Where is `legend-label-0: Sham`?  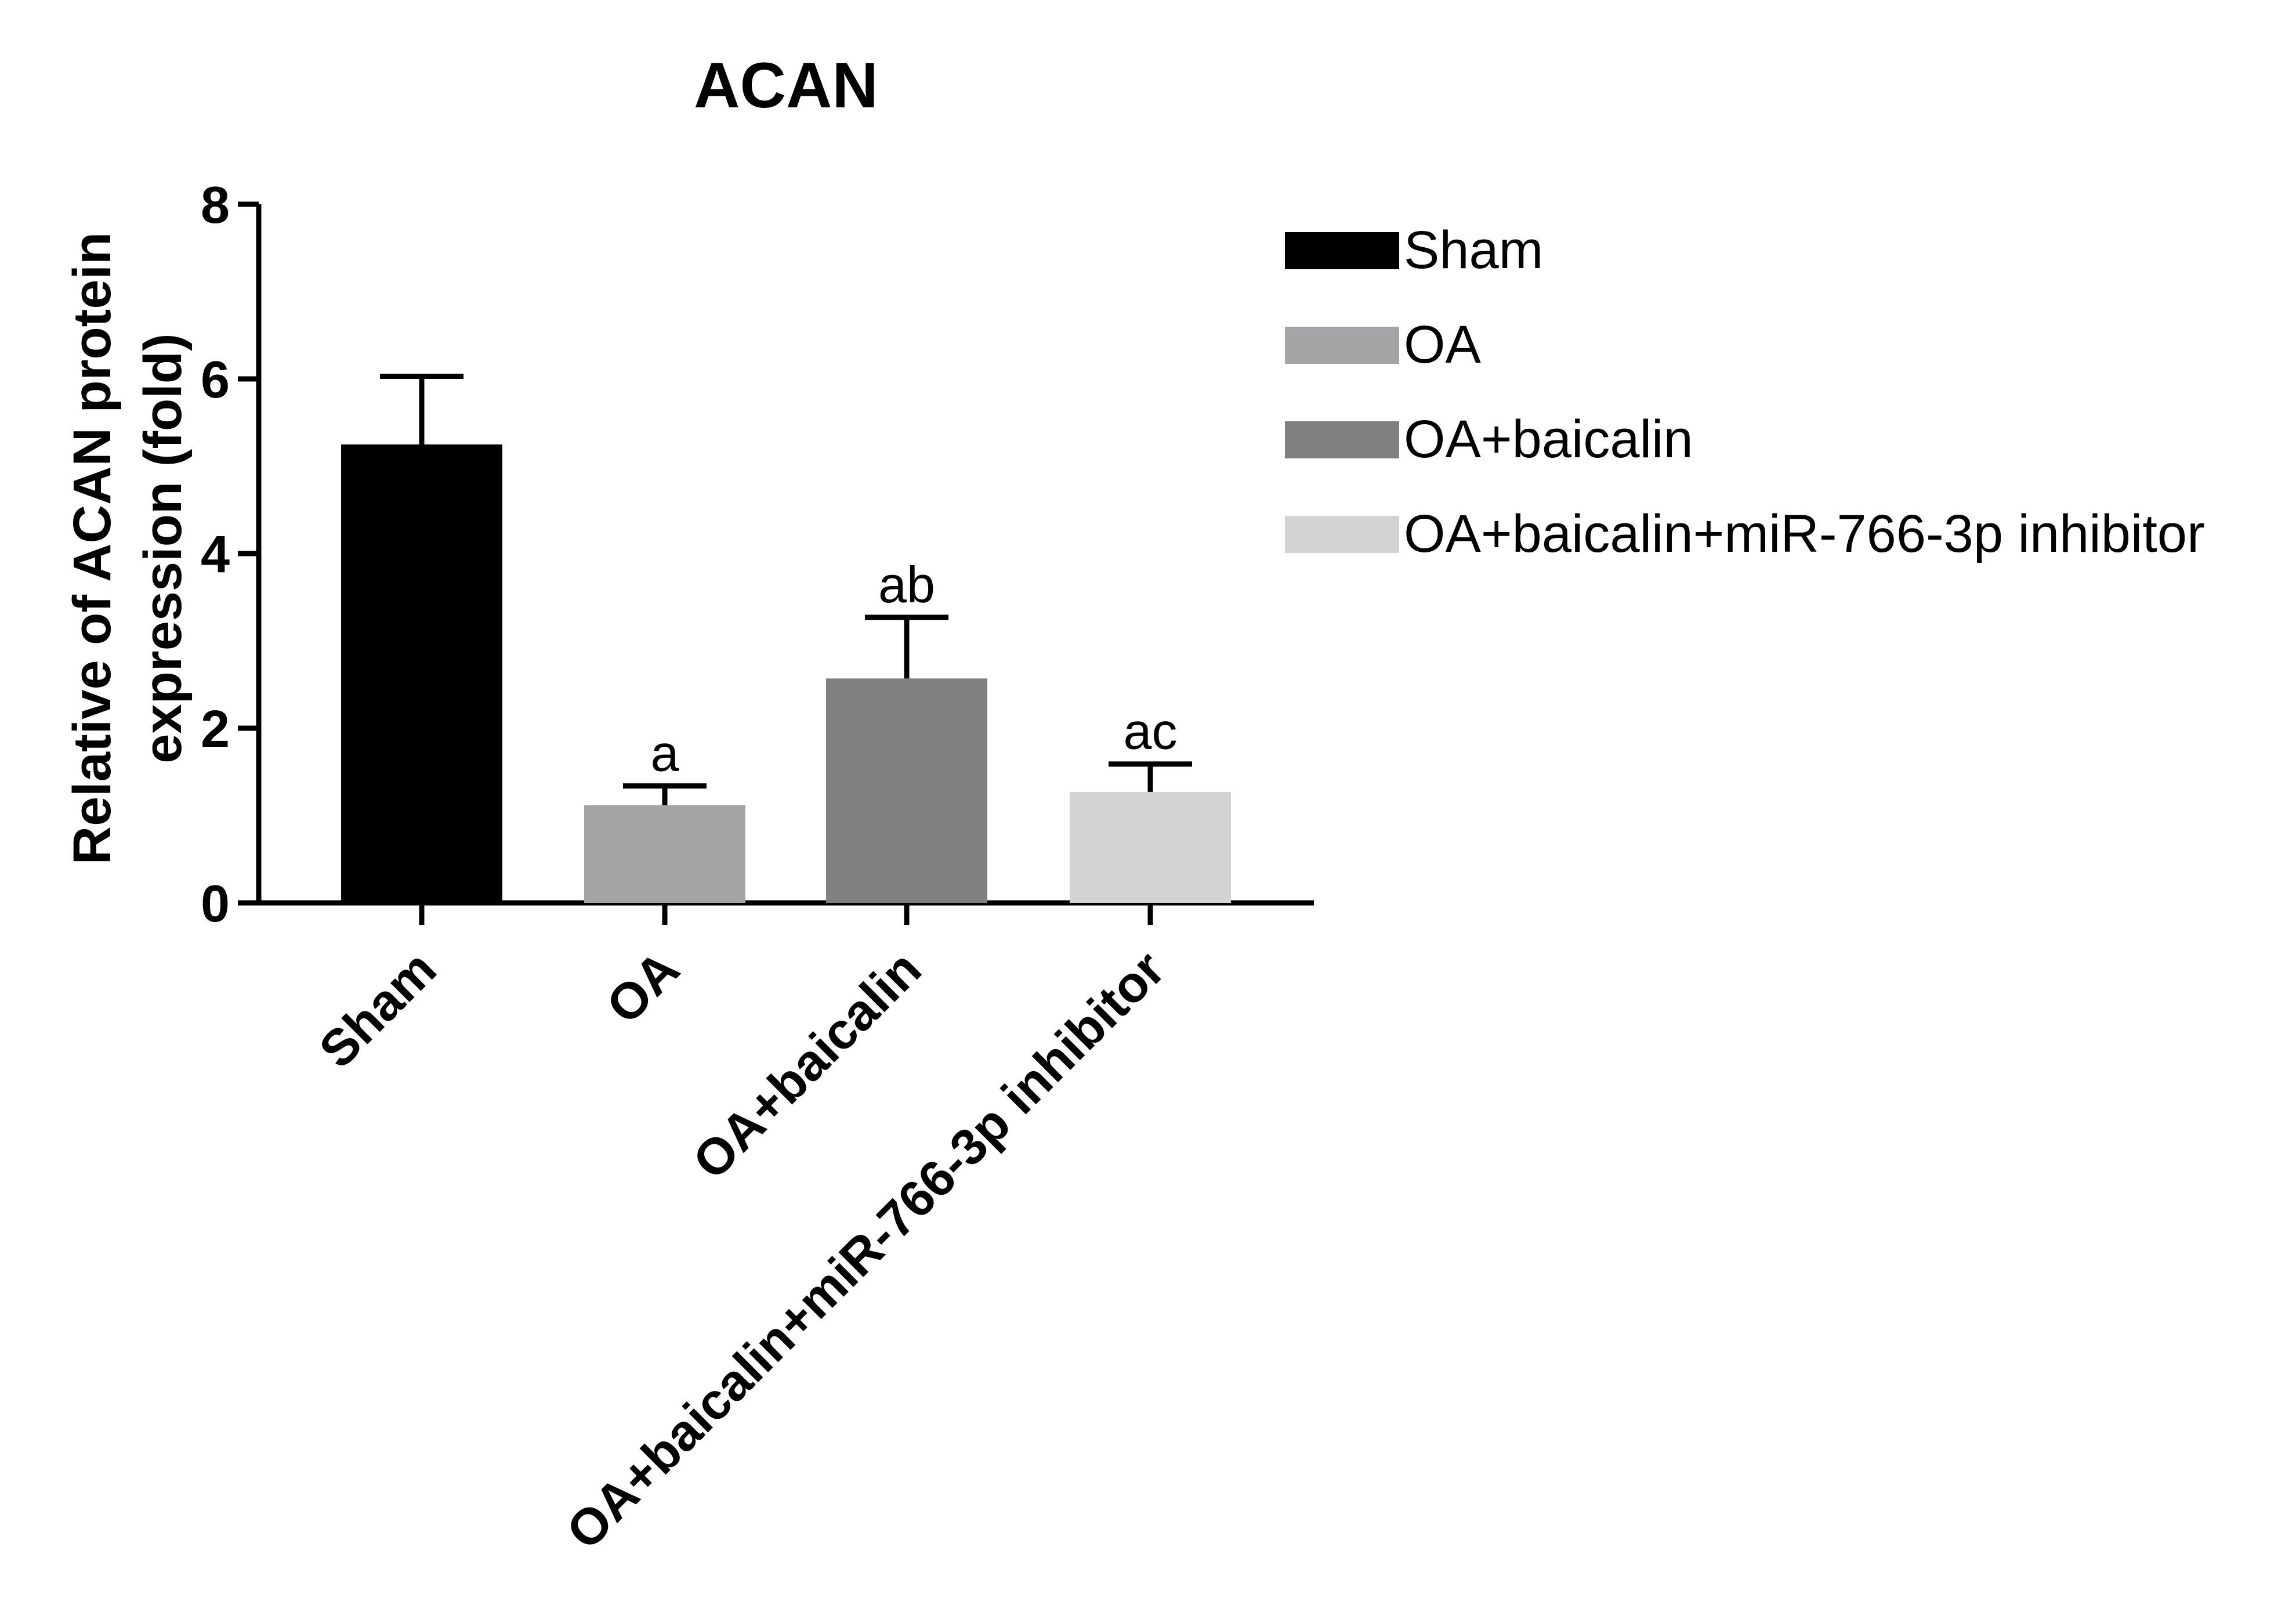 legend-label-0: Sham is located at coordinates (1474, 250).